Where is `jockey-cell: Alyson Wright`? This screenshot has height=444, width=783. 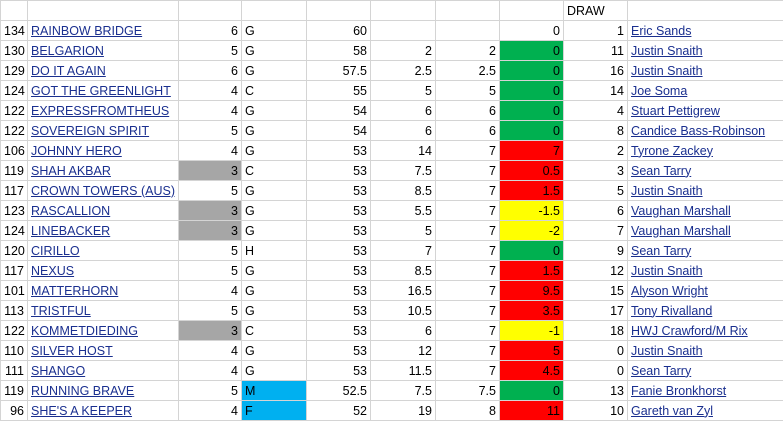 jockey-cell: Alyson Wright is located at coordinates (705, 290).